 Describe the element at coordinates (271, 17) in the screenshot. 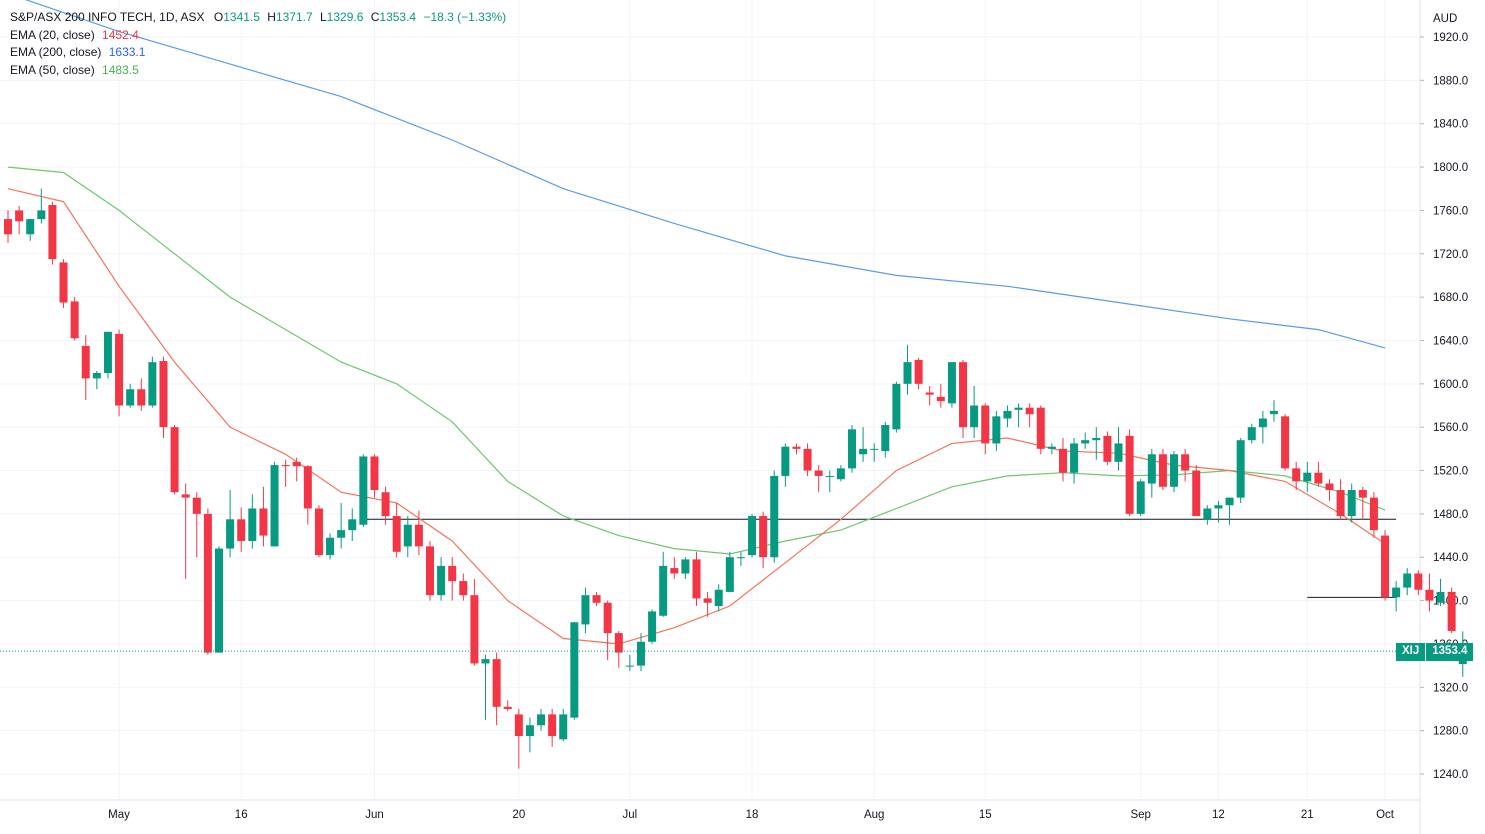

I see `high-label: H` at that location.